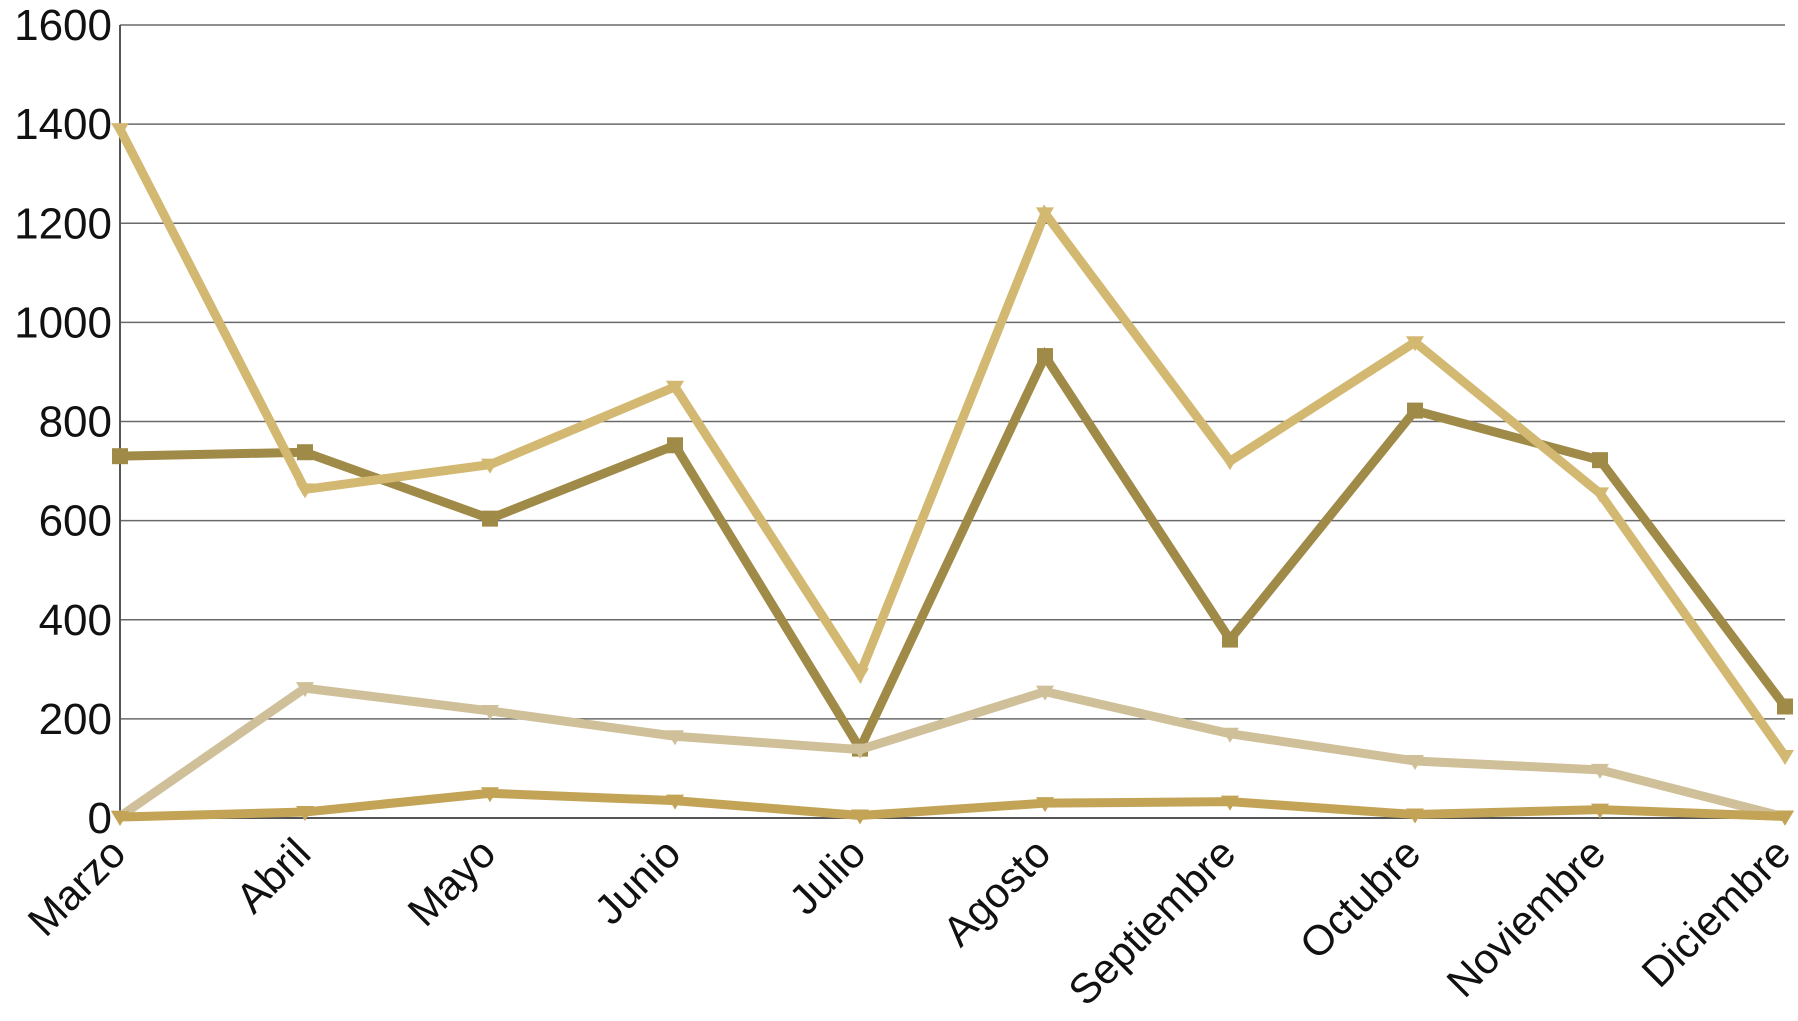  I want to click on x-tick-label: Junio, so click(637, 881).